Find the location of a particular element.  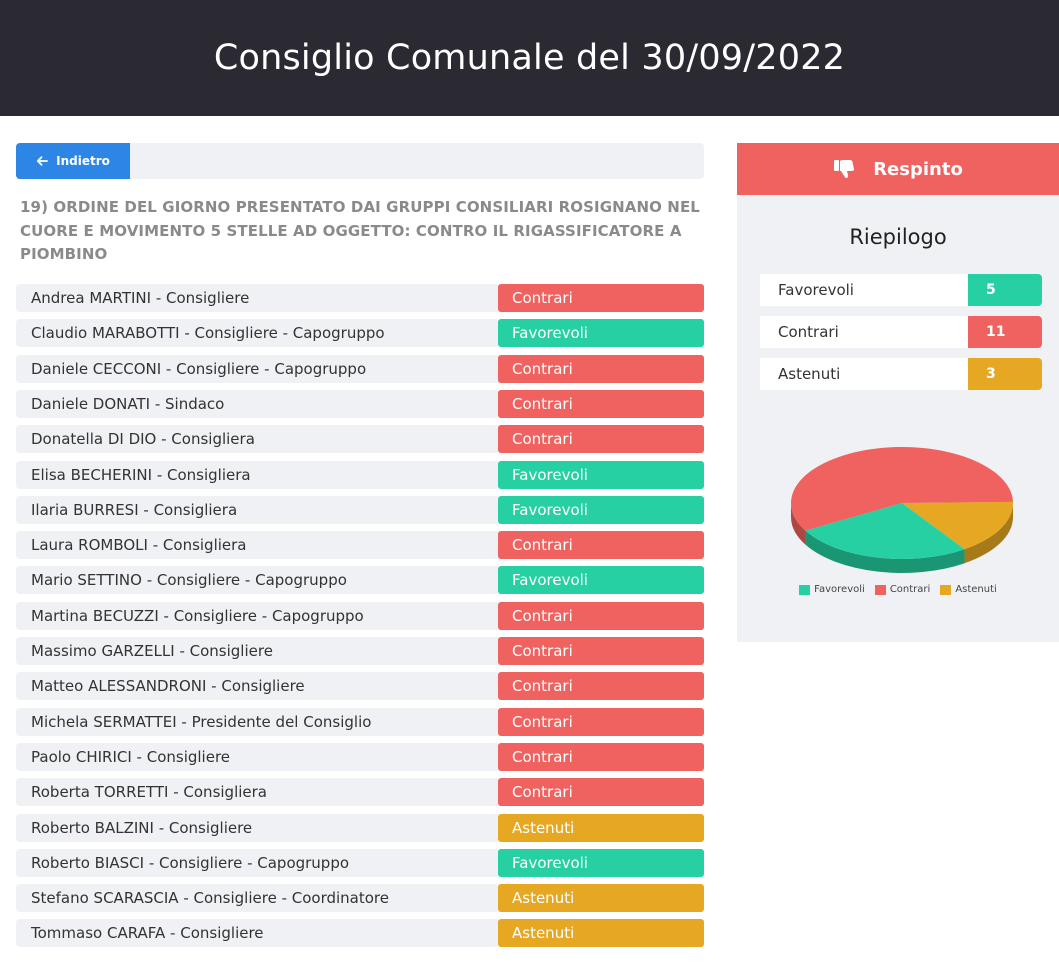

legend-label: Astenuti is located at coordinates (976, 589).